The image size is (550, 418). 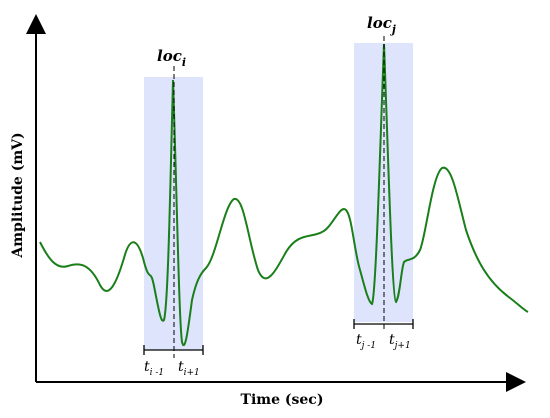 I want to click on t-j-plus-1-label: tj+1, so click(x=400, y=341).